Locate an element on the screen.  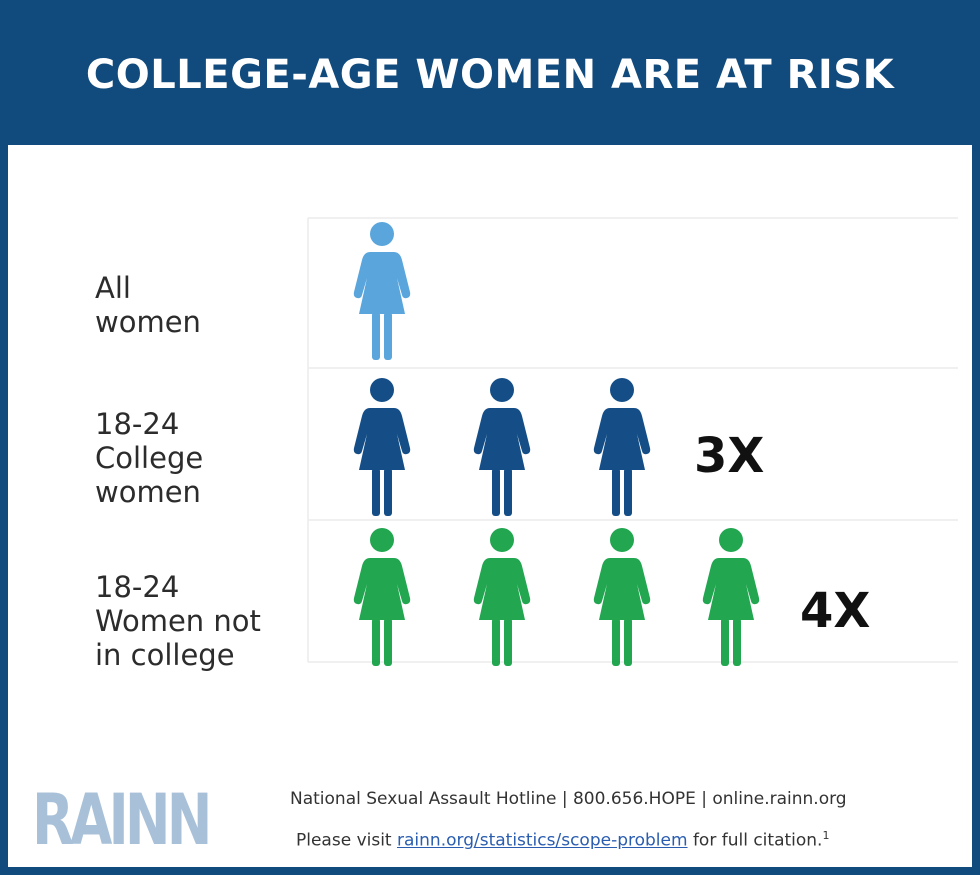
row-label: All women is located at coordinates (148, 305).